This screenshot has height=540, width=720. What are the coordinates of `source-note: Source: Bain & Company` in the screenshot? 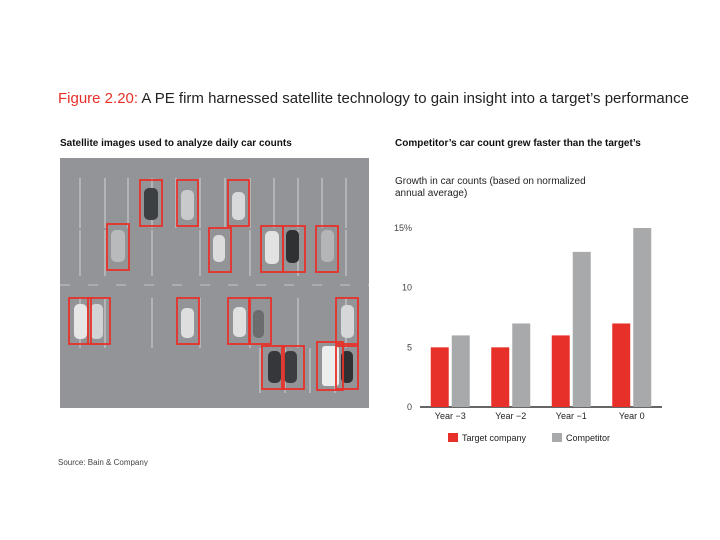 It's located at (103, 462).